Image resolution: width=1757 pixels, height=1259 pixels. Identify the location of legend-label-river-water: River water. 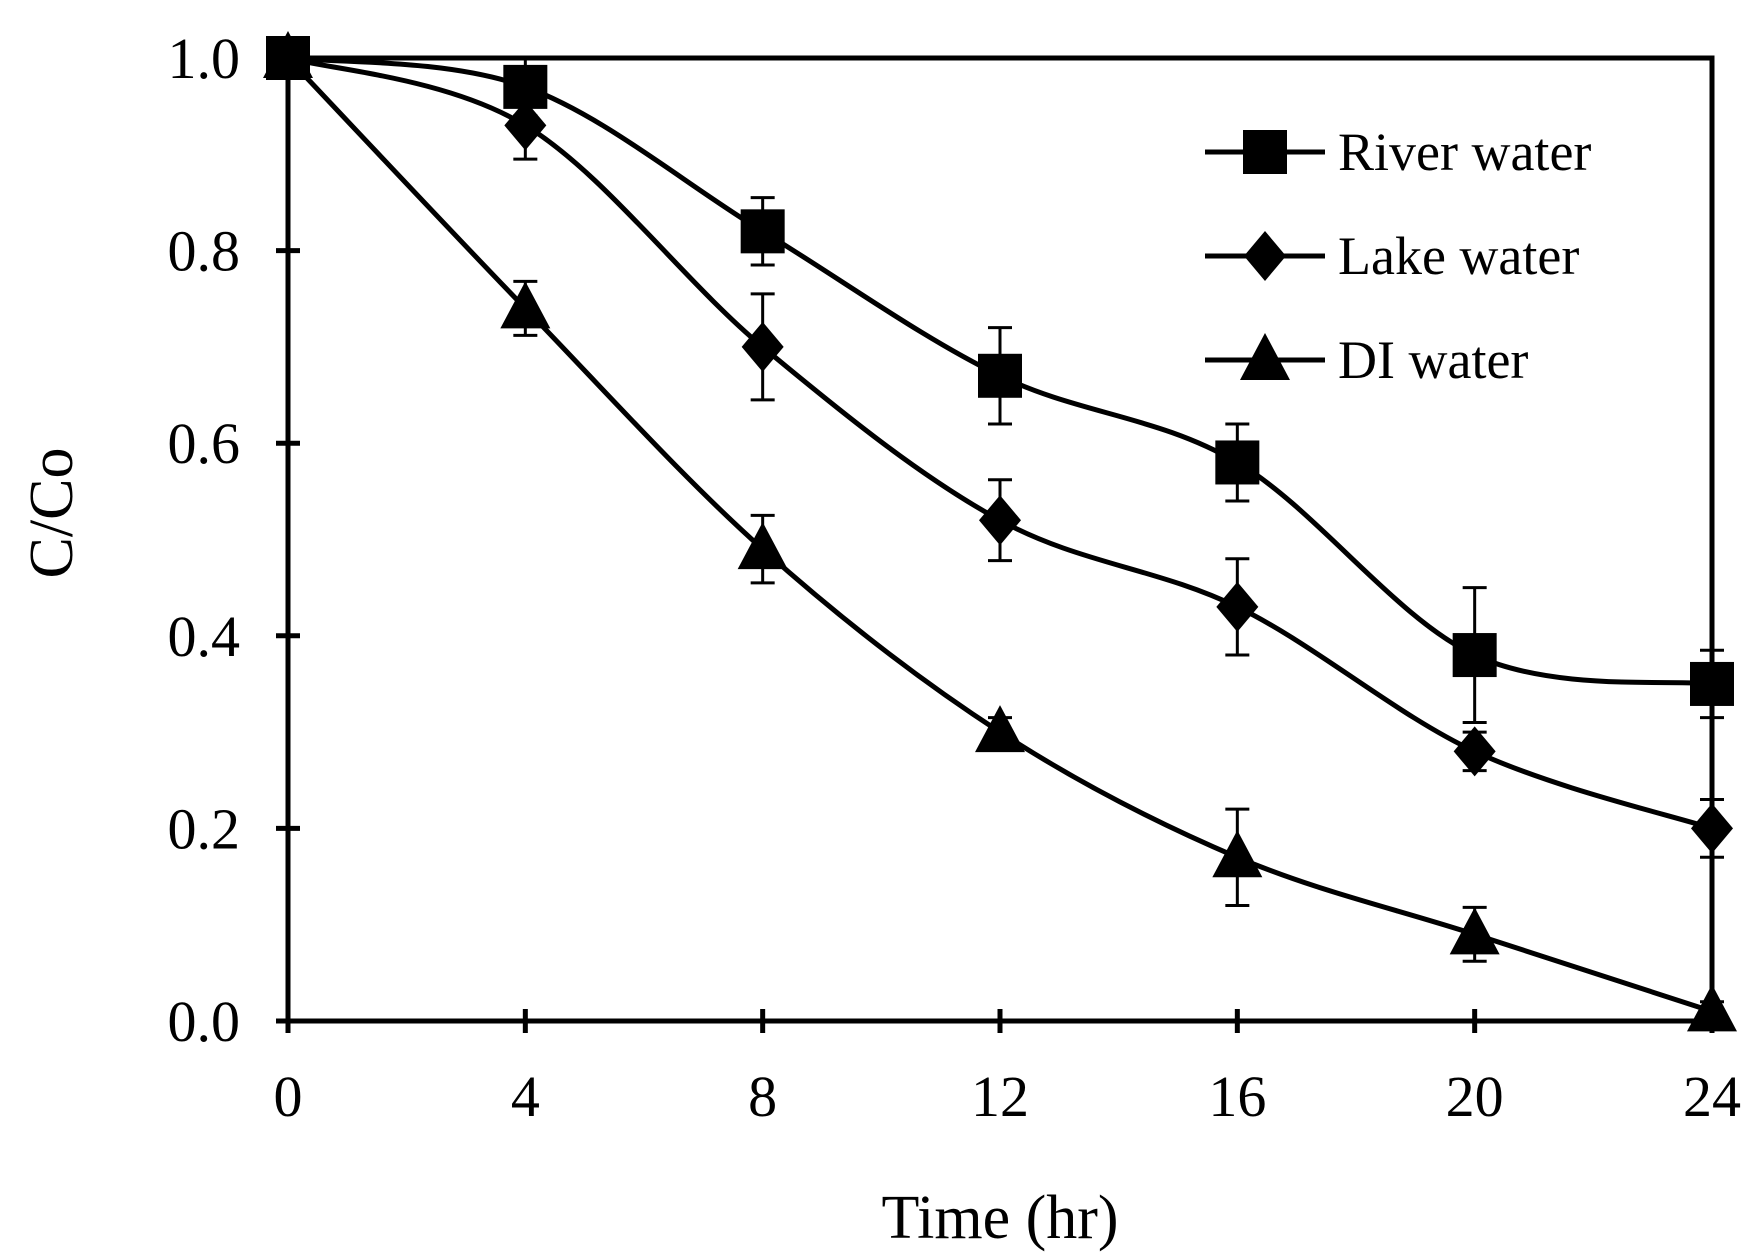
(1464, 152).